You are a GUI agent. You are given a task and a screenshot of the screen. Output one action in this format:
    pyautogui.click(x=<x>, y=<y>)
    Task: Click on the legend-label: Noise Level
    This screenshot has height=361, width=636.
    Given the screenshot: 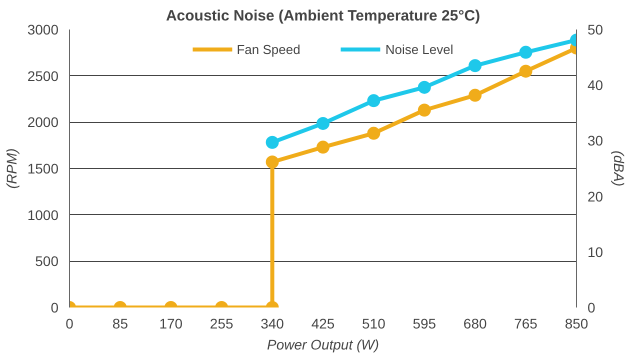 What is the action you would take?
    pyautogui.click(x=419, y=49)
    